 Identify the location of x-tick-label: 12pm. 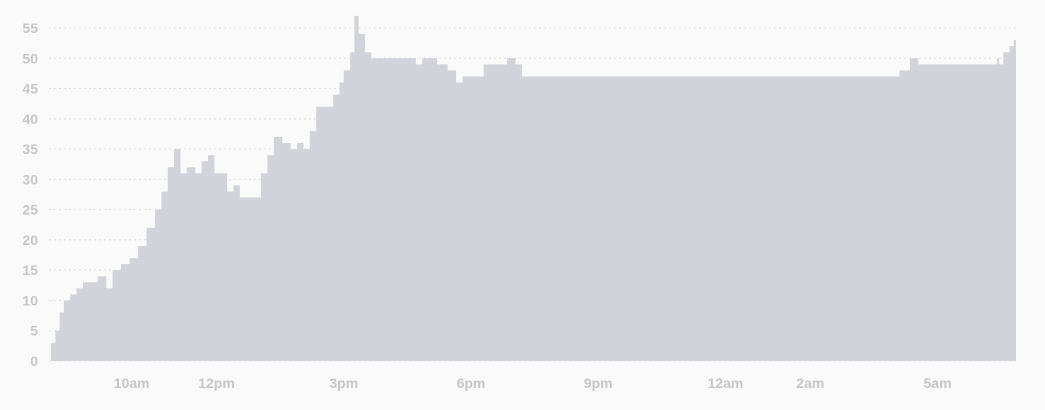
(216, 383).